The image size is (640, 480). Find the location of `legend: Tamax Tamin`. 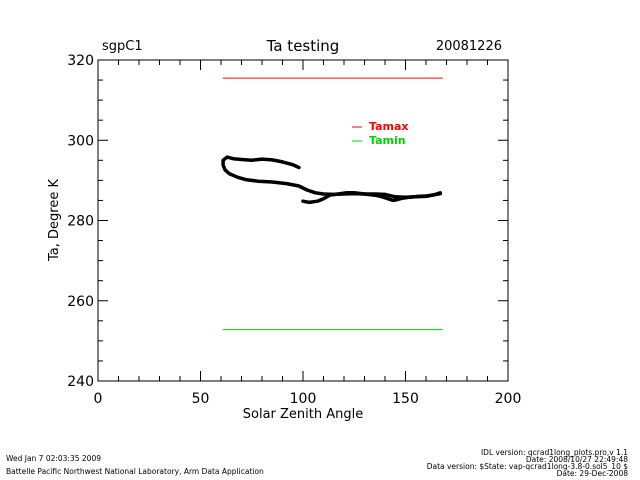

legend: Tamax Tamin is located at coordinates (380, 133).